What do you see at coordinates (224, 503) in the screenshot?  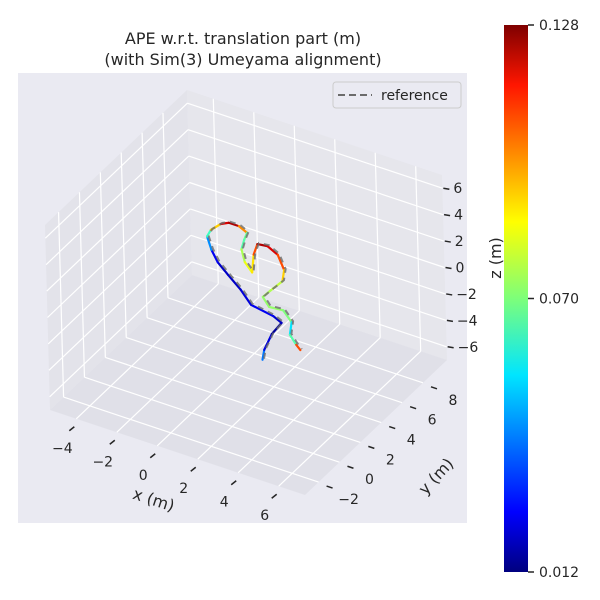 I see `x-tick-label: 4` at bounding box center [224, 503].